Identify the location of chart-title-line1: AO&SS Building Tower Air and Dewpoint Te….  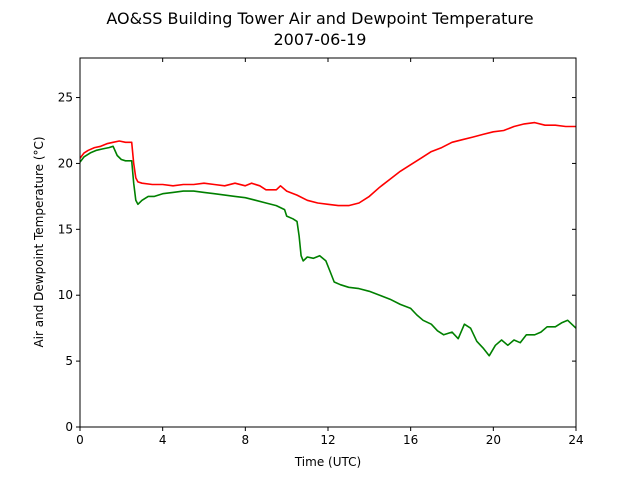
(319, 18).